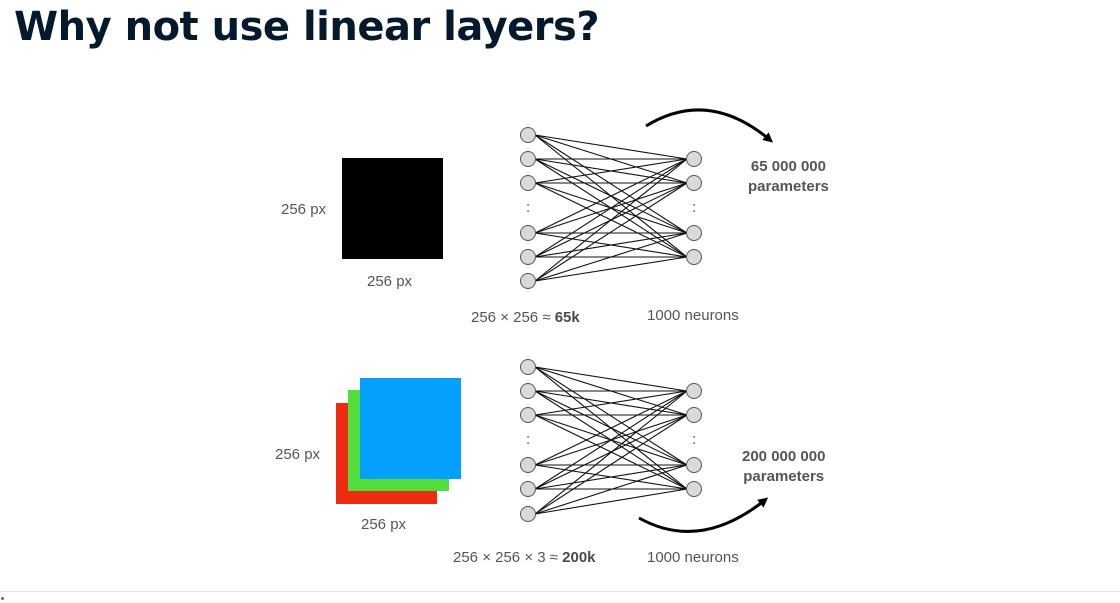  What do you see at coordinates (307, 27) in the screenshot?
I see `slide-title: Why not use linear layers?` at bounding box center [307, 27].